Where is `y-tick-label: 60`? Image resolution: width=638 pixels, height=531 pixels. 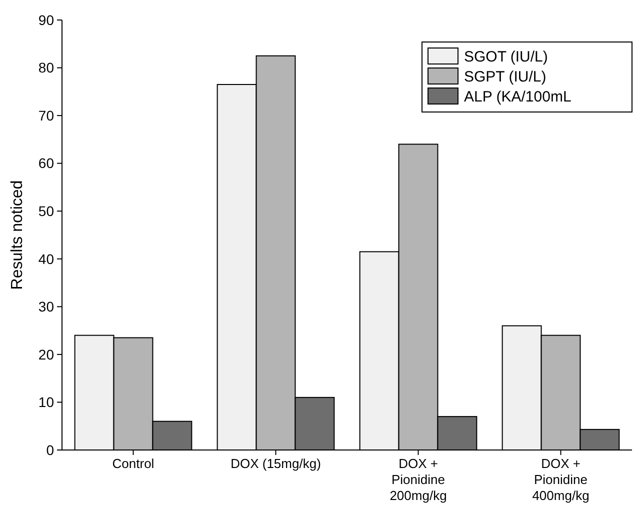 y-tick-label: 60 is located at coordinates (46, 163).